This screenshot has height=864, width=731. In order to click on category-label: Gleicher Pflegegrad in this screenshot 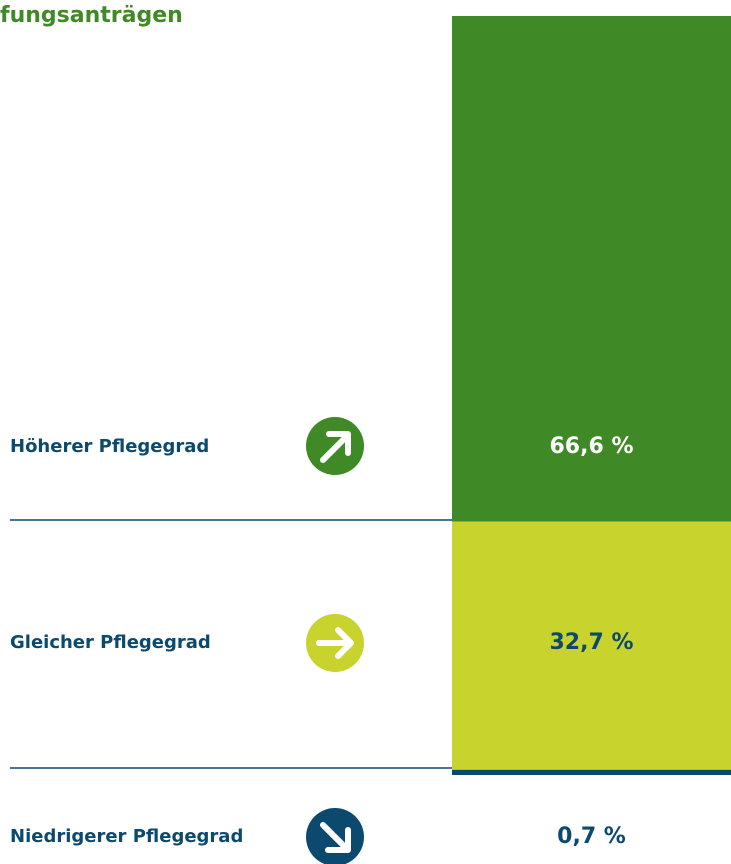, I will do `click(110, 642)`.